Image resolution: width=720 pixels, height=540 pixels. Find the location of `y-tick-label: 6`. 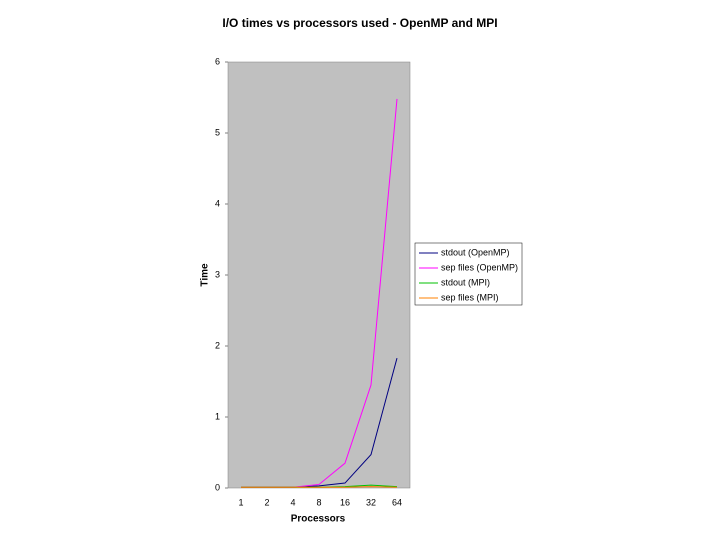

y-tick-label: 6 is located at coordinates (217, 61).